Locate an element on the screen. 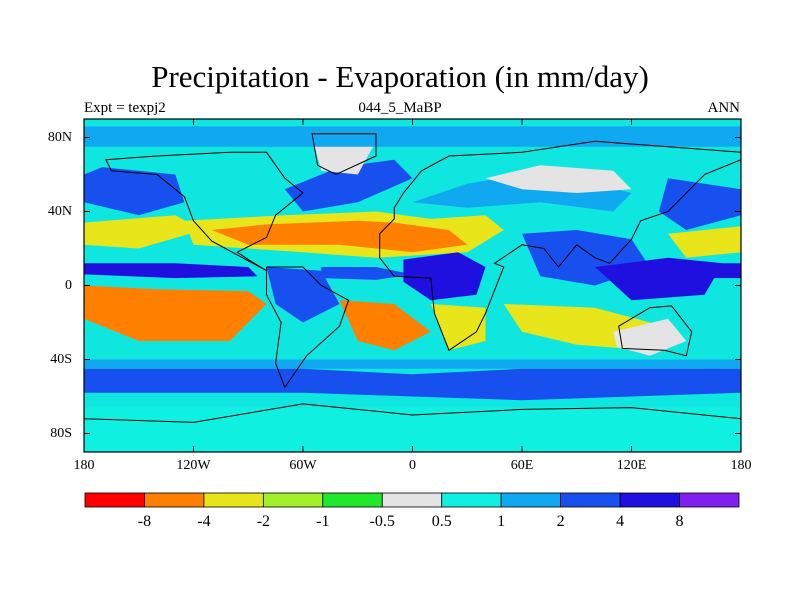  colorbar-level-label: 8 is located at coordinates (679, 521).